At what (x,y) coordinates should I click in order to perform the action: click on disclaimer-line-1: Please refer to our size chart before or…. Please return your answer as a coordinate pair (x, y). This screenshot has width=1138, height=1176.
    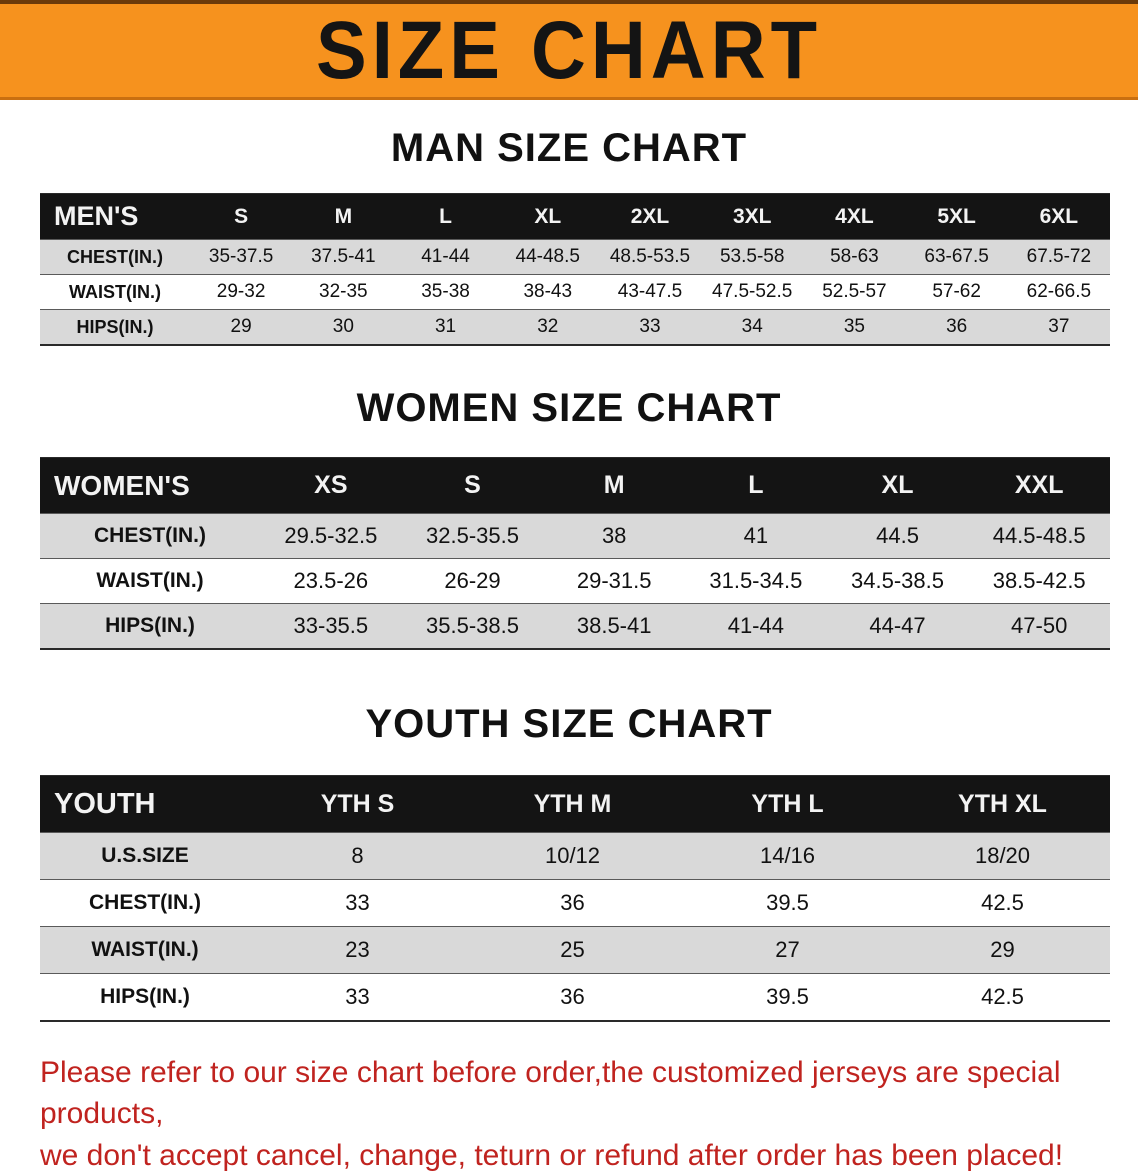
    Looking at the image, I should click on (550, 1093).